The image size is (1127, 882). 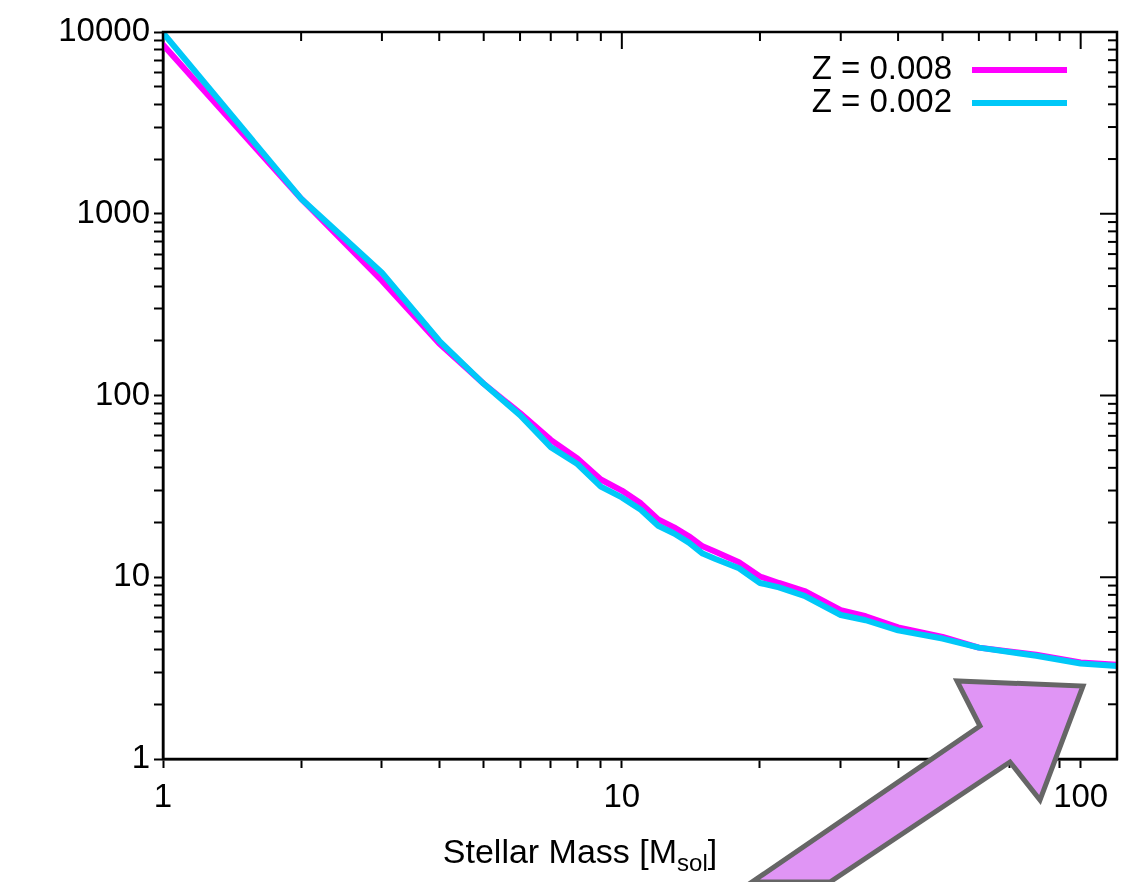 I want to click on x-axis-title: Stellar Mass [M$_{sol}$], so click(x=580, y=854).